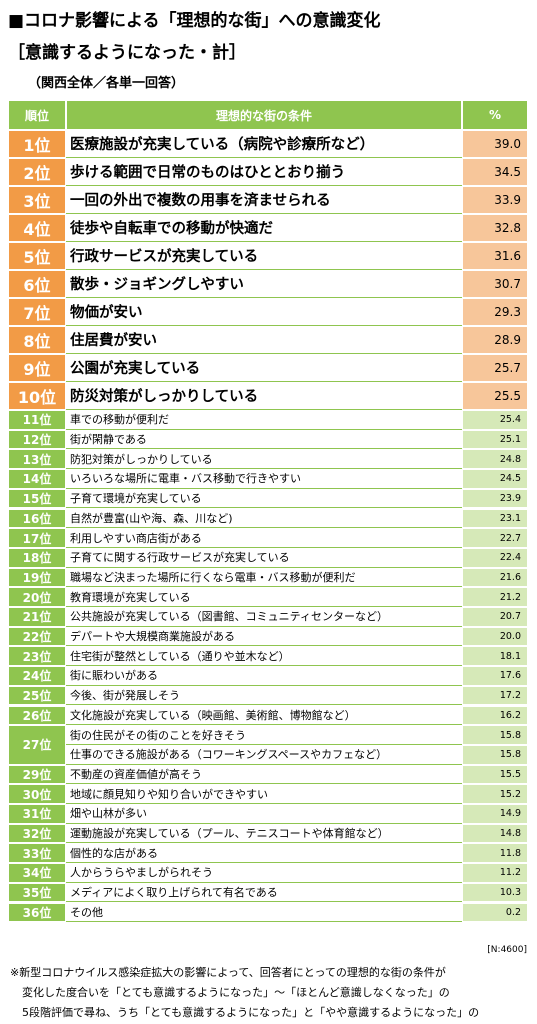 This screenshot has height=1024, width=537. Describe the element at coordinates (37, 745) in the screenshot. I see `rank: 27位` at that location.